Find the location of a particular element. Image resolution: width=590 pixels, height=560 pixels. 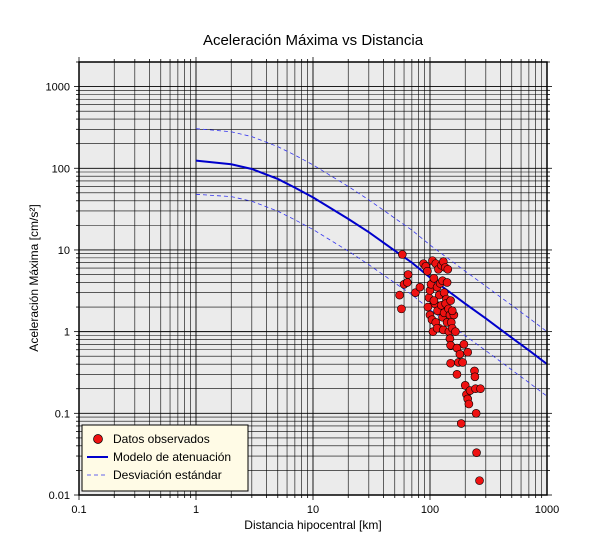

x-tick-label: 1000 is located at coordinates (547, 510).